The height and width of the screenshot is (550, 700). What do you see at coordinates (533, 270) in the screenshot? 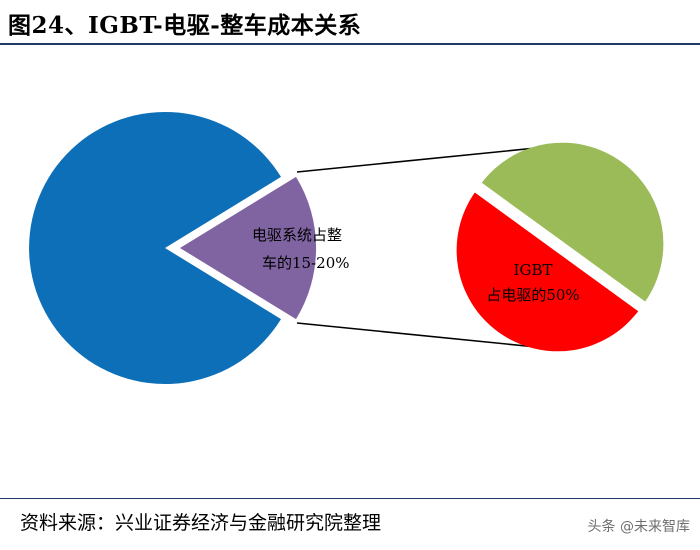
I see `igbt-label-line1: IGBT` at bounding box center [533, 270].